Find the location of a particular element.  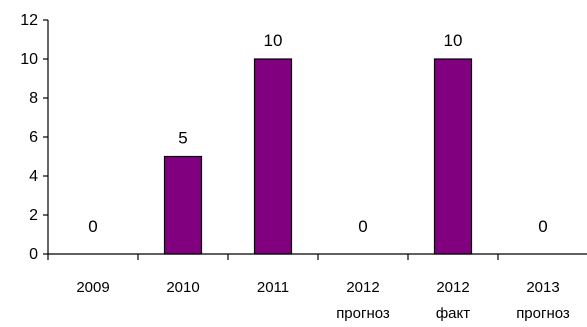

x-tick-label: 2013 is located at coordinates (542, 287).